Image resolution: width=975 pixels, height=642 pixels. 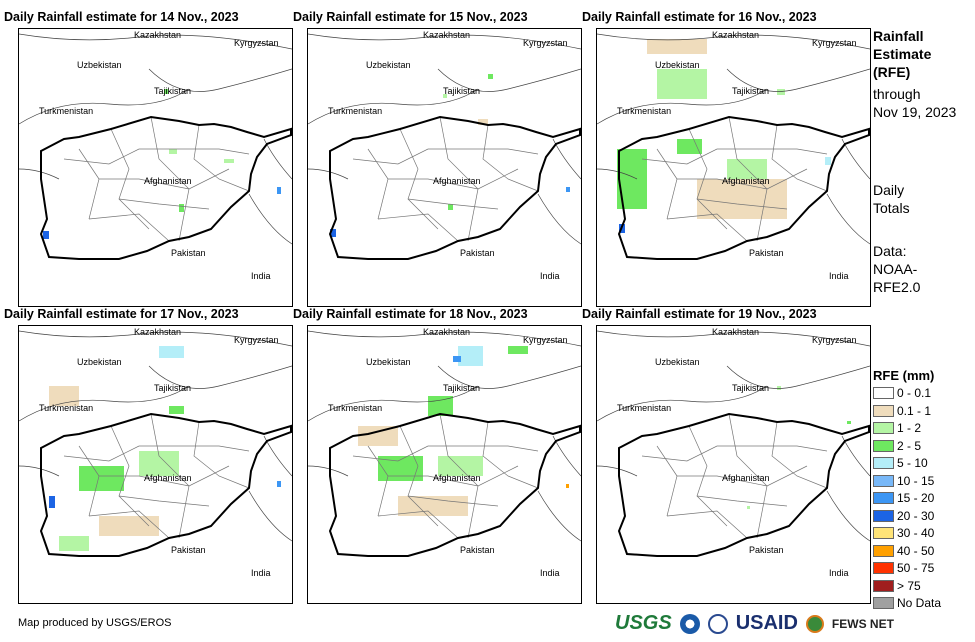 I want to click on legend-item: 0.1 - 1, so click(x=902, y=411).